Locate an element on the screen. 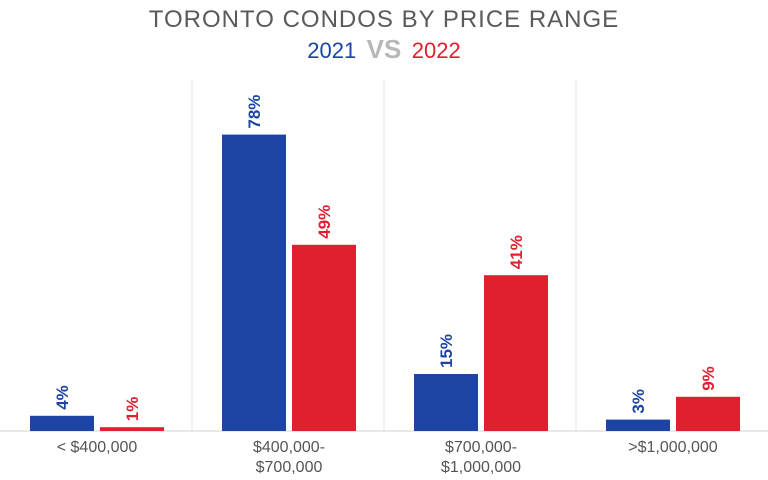  data-label-2022-0: 1% is located at coordinates (132, 409).